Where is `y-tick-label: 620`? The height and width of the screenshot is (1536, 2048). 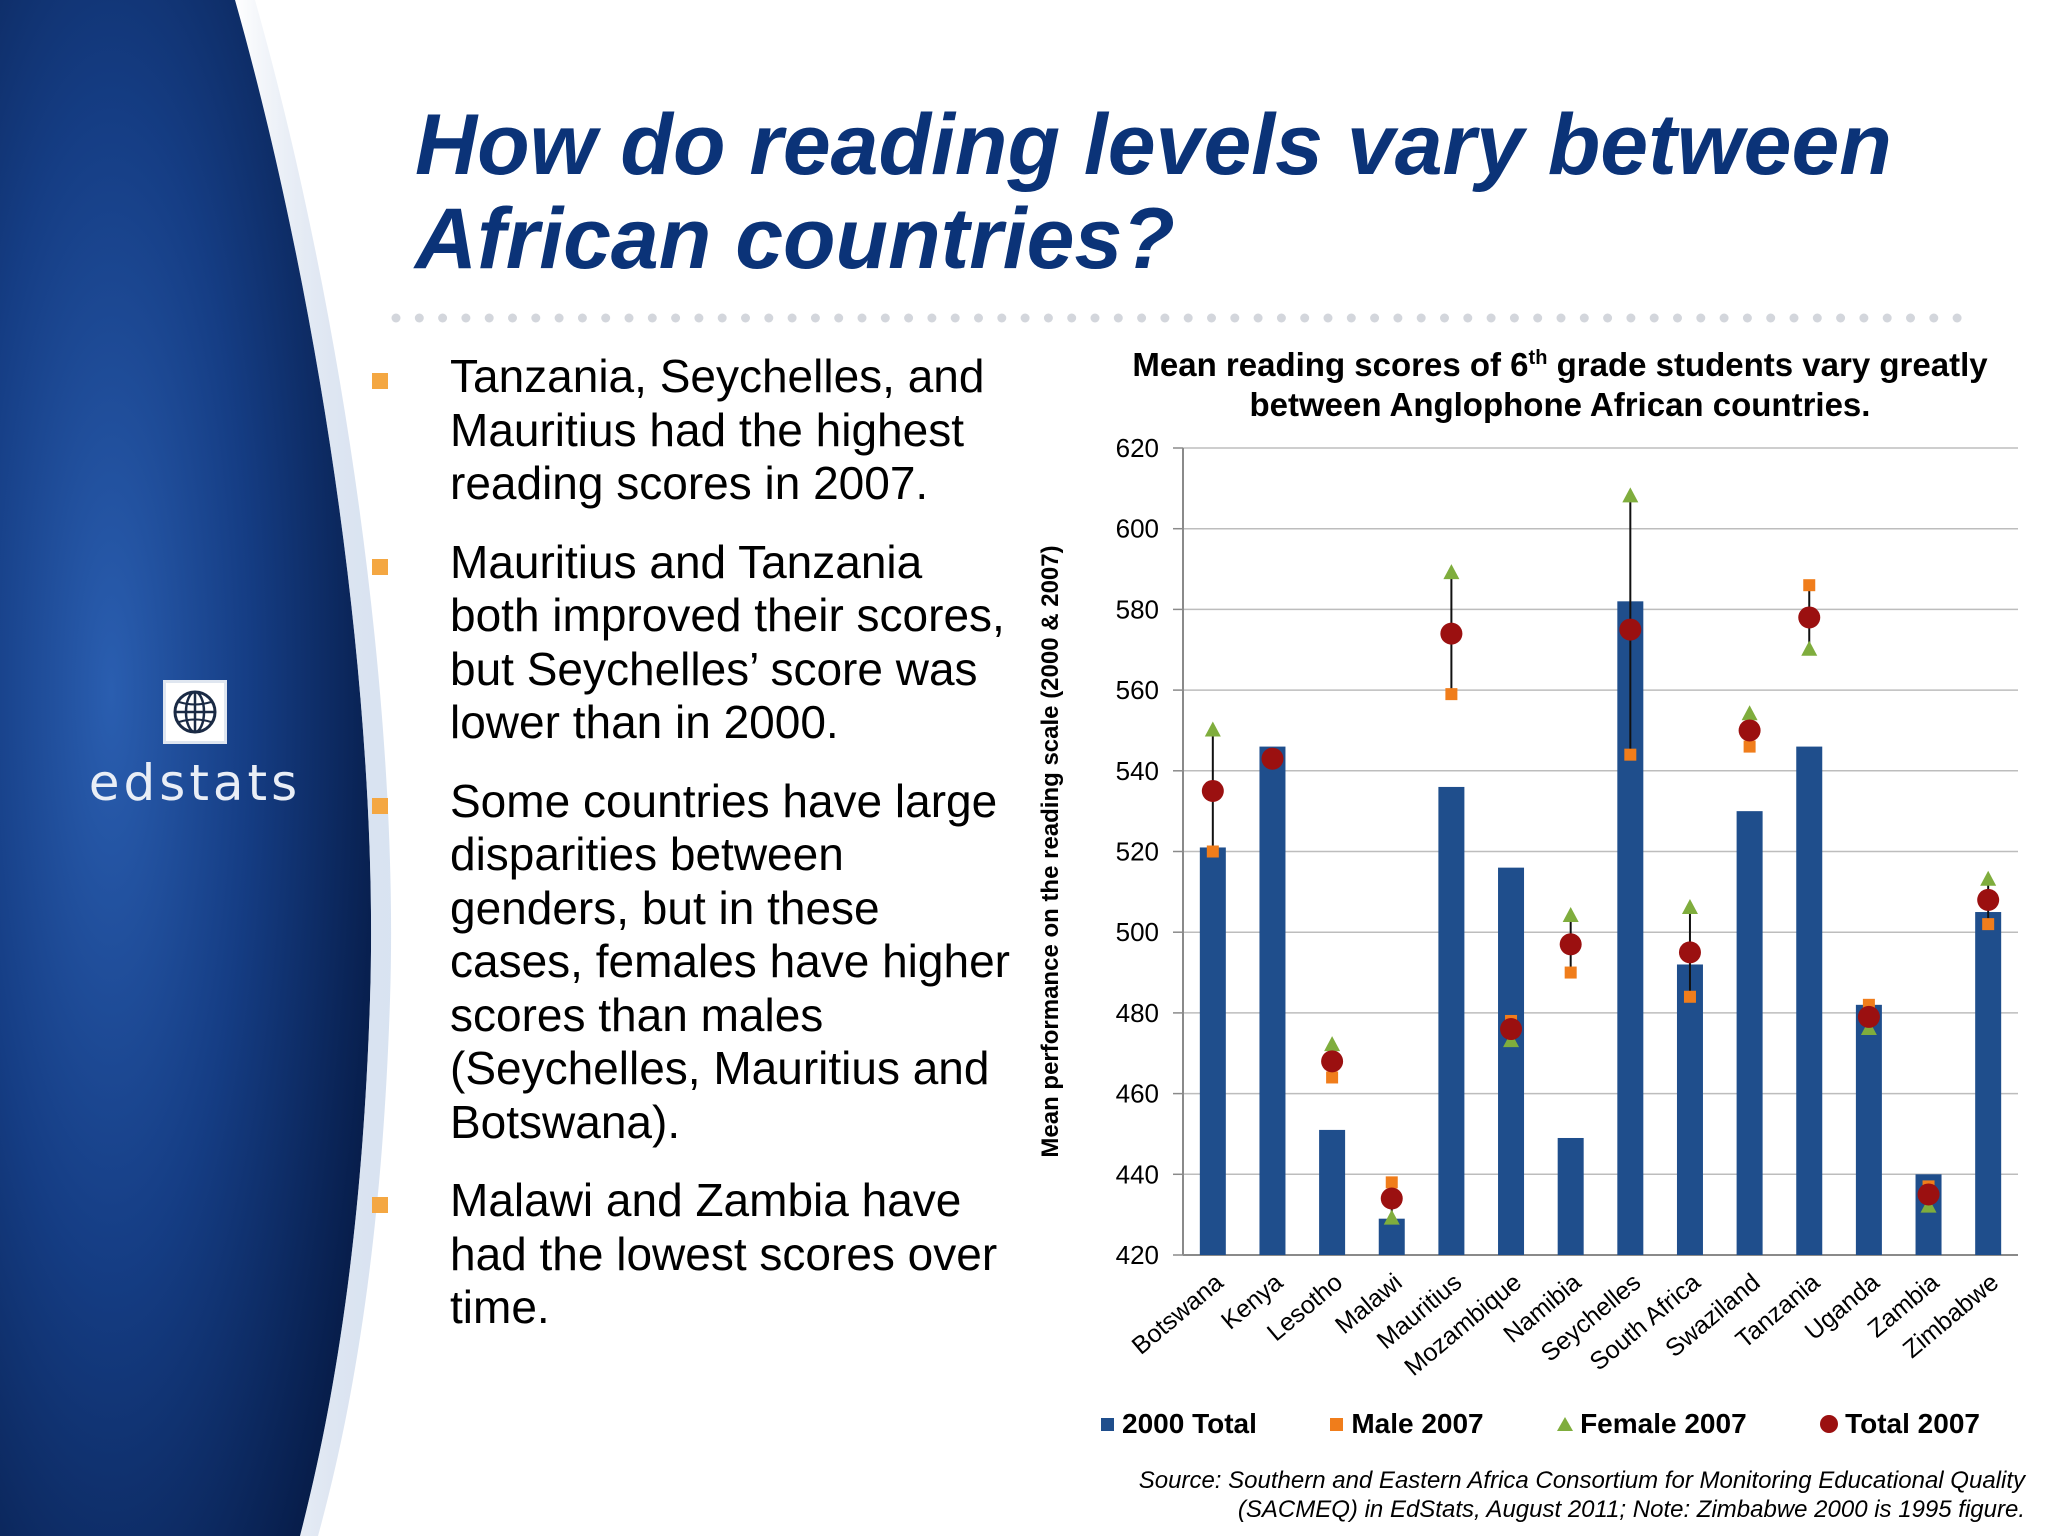
y-tick-label: 620 is located at coordinates (1137, 448).